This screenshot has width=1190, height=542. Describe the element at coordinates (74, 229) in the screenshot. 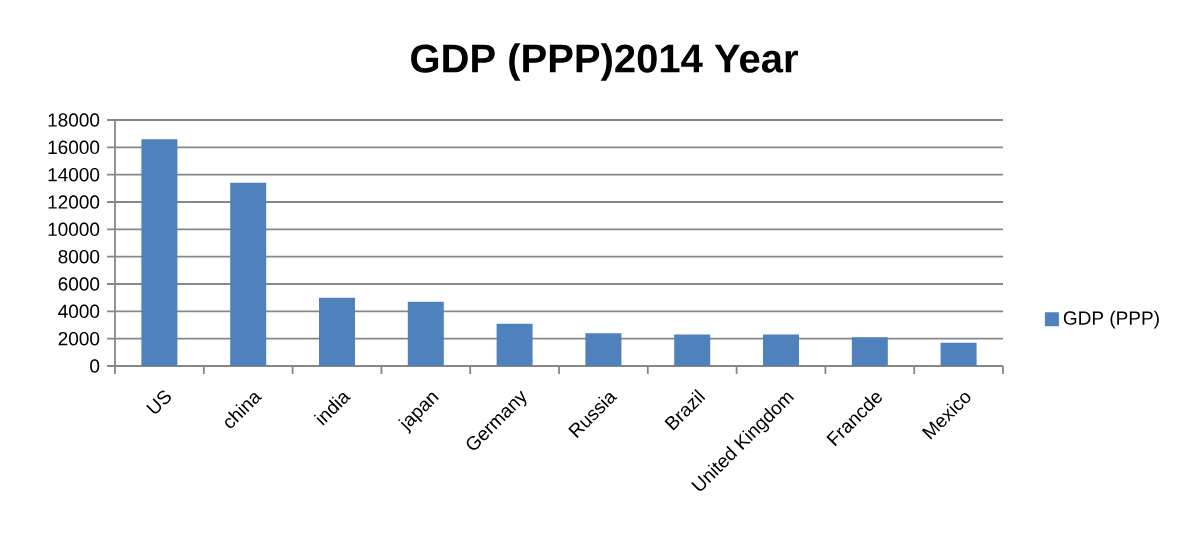

I see `y-tick-label: 10000` at that location.